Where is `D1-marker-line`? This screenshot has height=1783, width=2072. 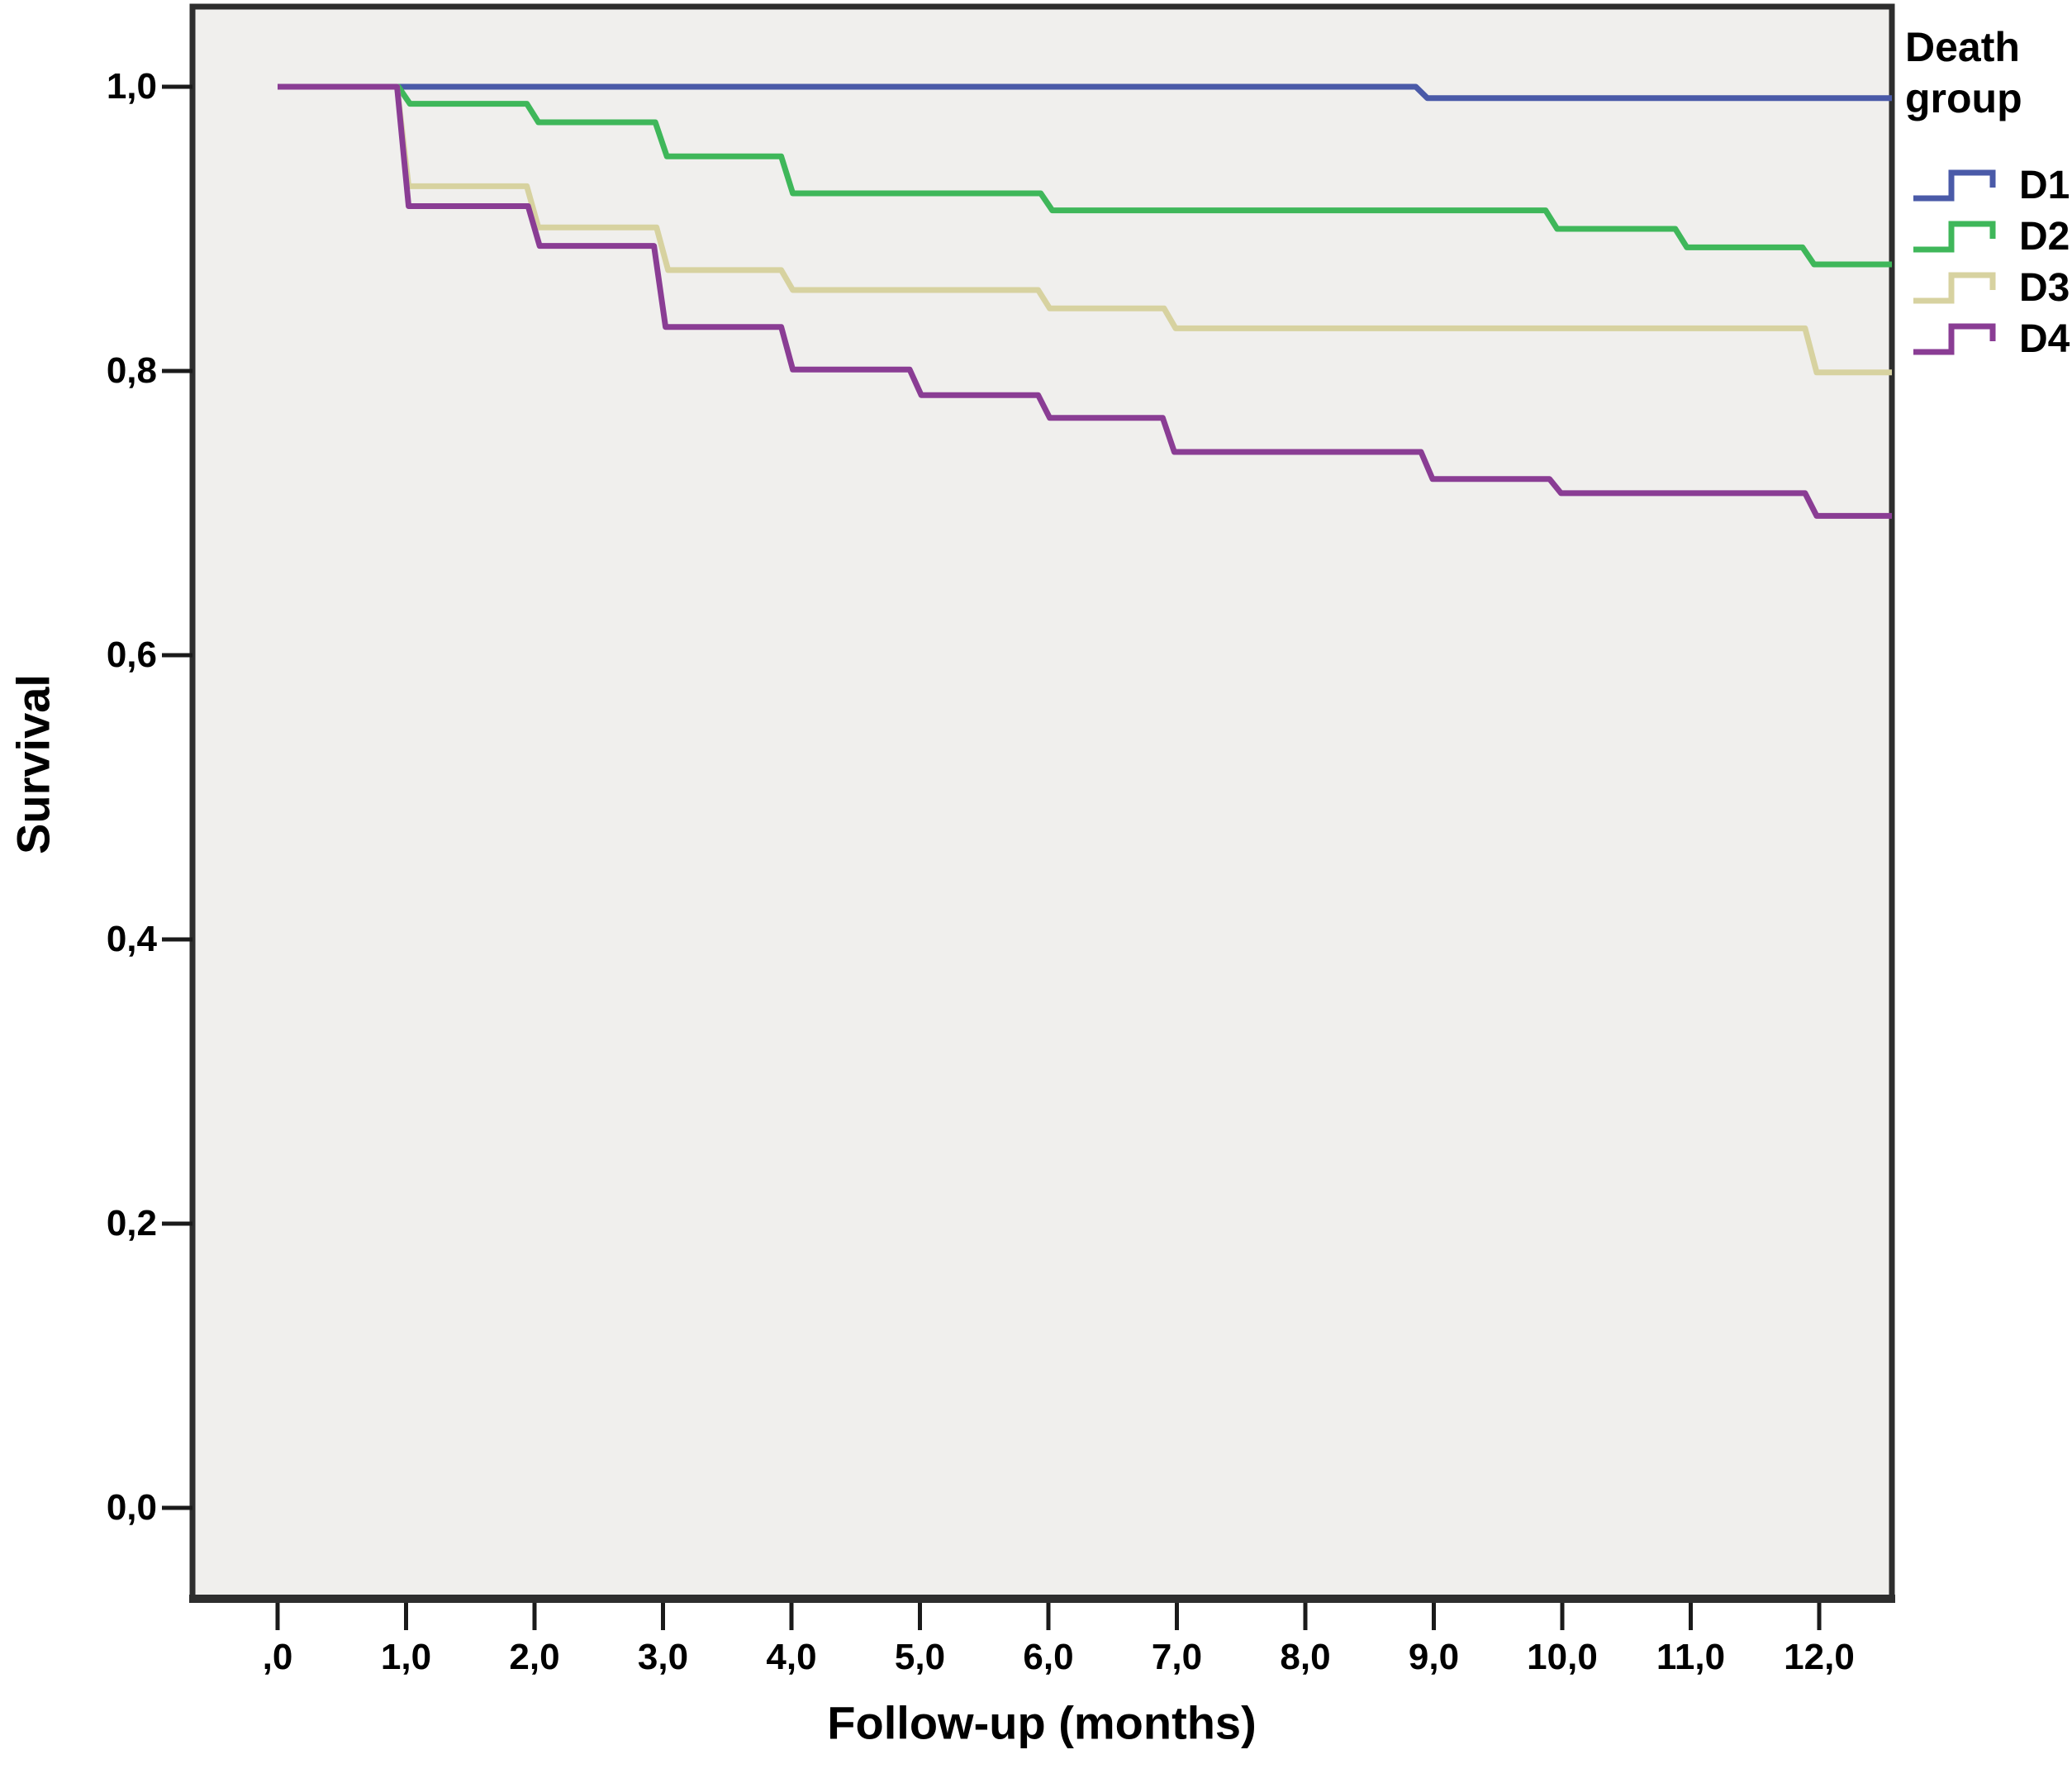
D1-marker-line is located at coordinates (1954, 186).